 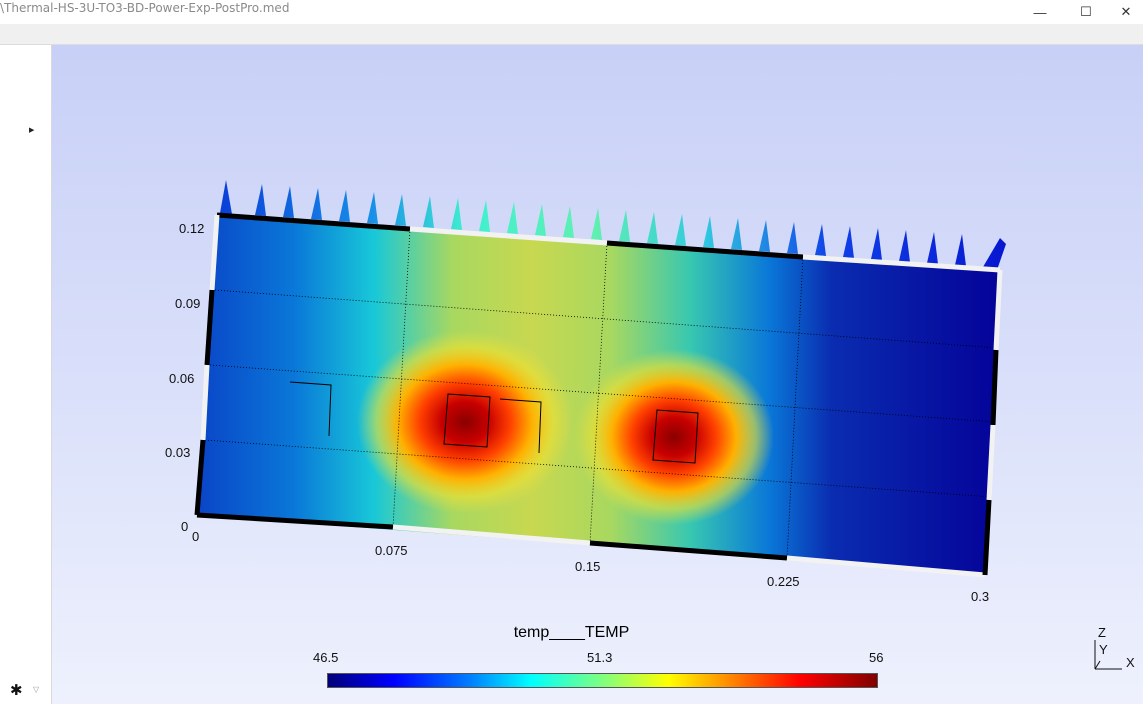 What do you see at coordinates (326, 657) in the screenshot?
I see `colorbar-min-label: 46.5` at bounding box center [326, 657].